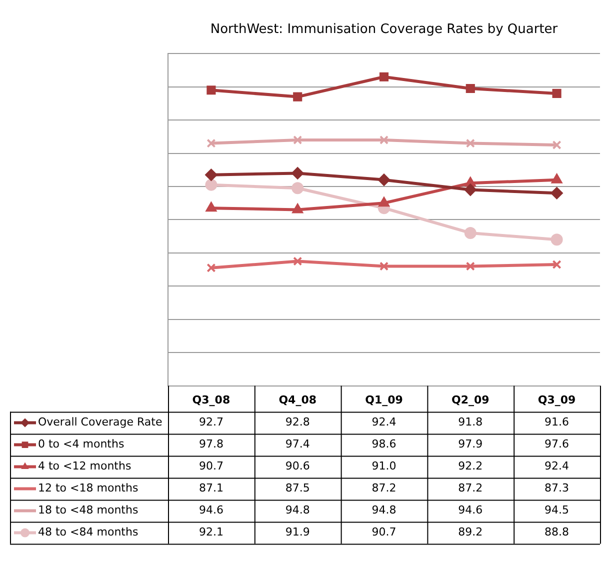 Image resolution: width=608 pixels, height=561 pixels. What do you see at coordinates (297, 532) in the screenshot?
I see `data-label: 91.9` at bounding box center [297, 532].